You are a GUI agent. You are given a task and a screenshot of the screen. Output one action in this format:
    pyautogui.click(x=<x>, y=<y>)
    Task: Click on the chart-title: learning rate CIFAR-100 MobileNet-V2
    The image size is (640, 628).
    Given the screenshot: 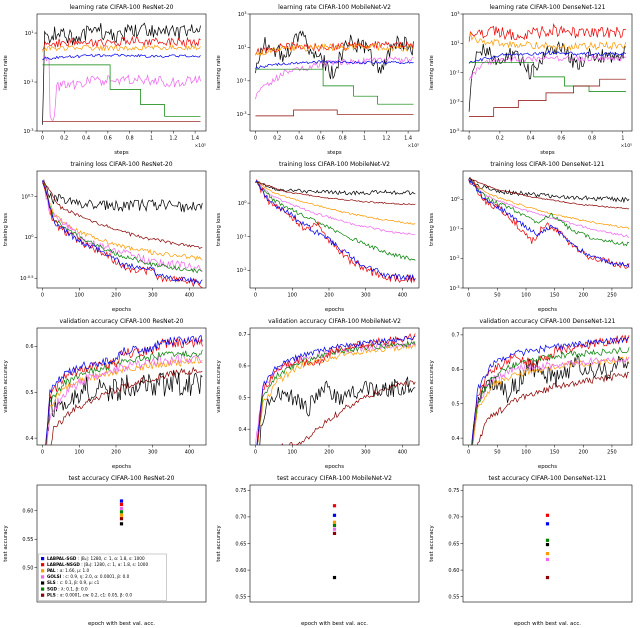 What is the action you would take?
    pyautogui.click(x=334, y=7)
    